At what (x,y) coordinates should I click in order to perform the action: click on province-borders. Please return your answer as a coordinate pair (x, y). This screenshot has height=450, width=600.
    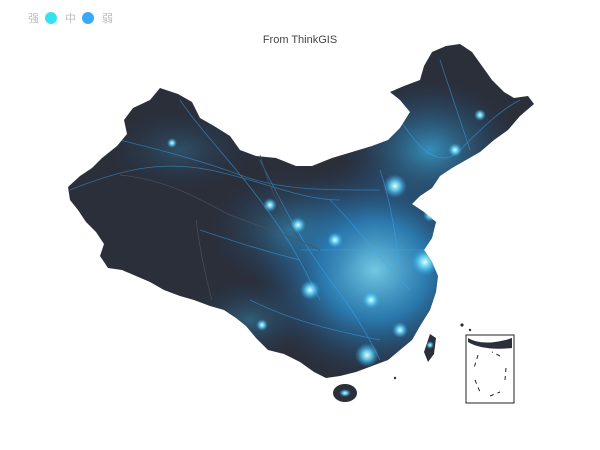
    Looking at the image, I should click on (220, 227).